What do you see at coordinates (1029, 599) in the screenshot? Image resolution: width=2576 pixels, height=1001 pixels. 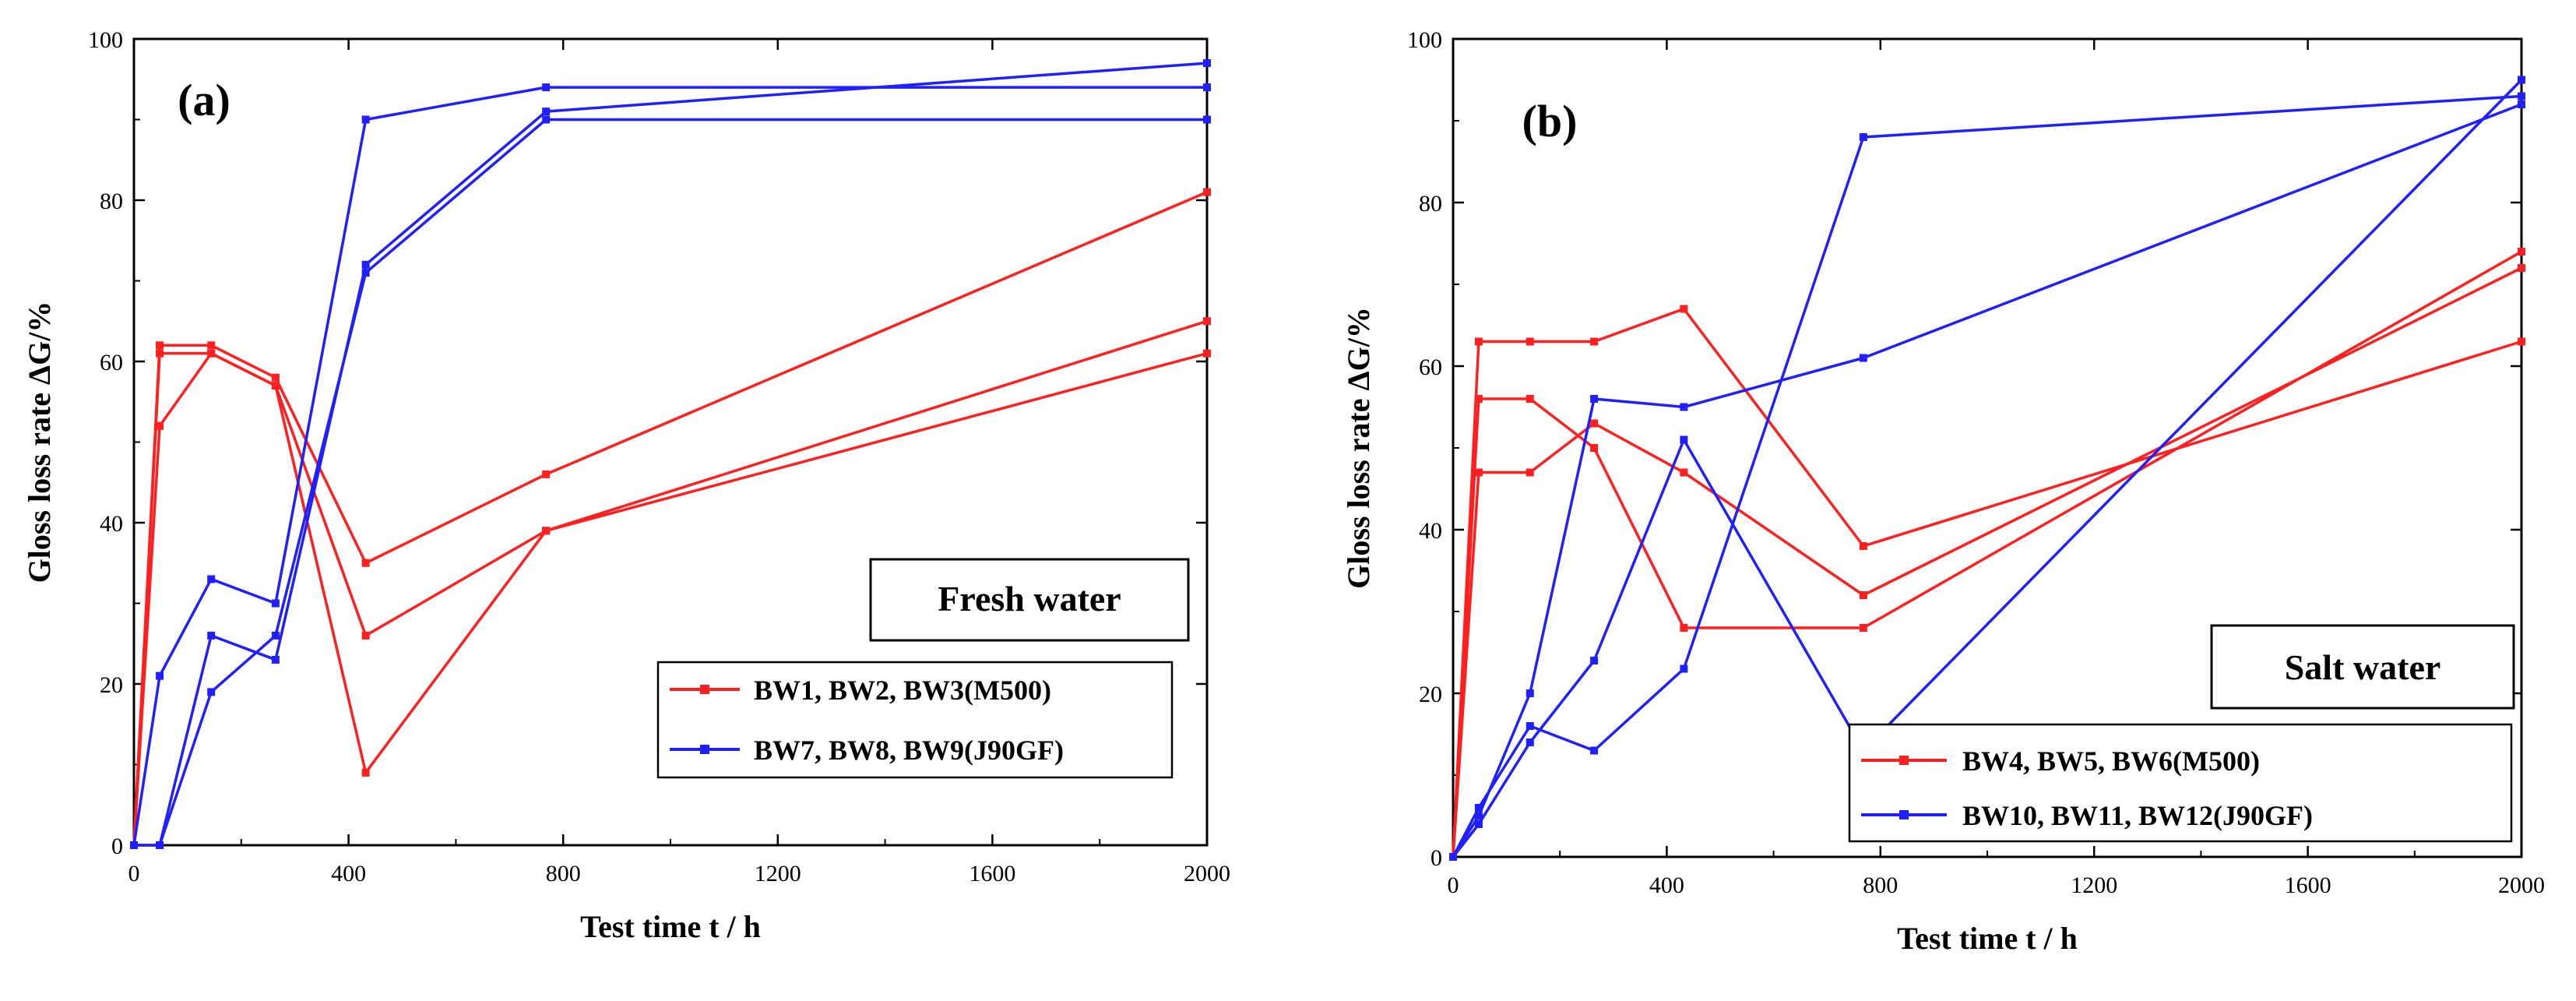 I see `annotation-text: Fresh water` at bounding box center [1029, 599].